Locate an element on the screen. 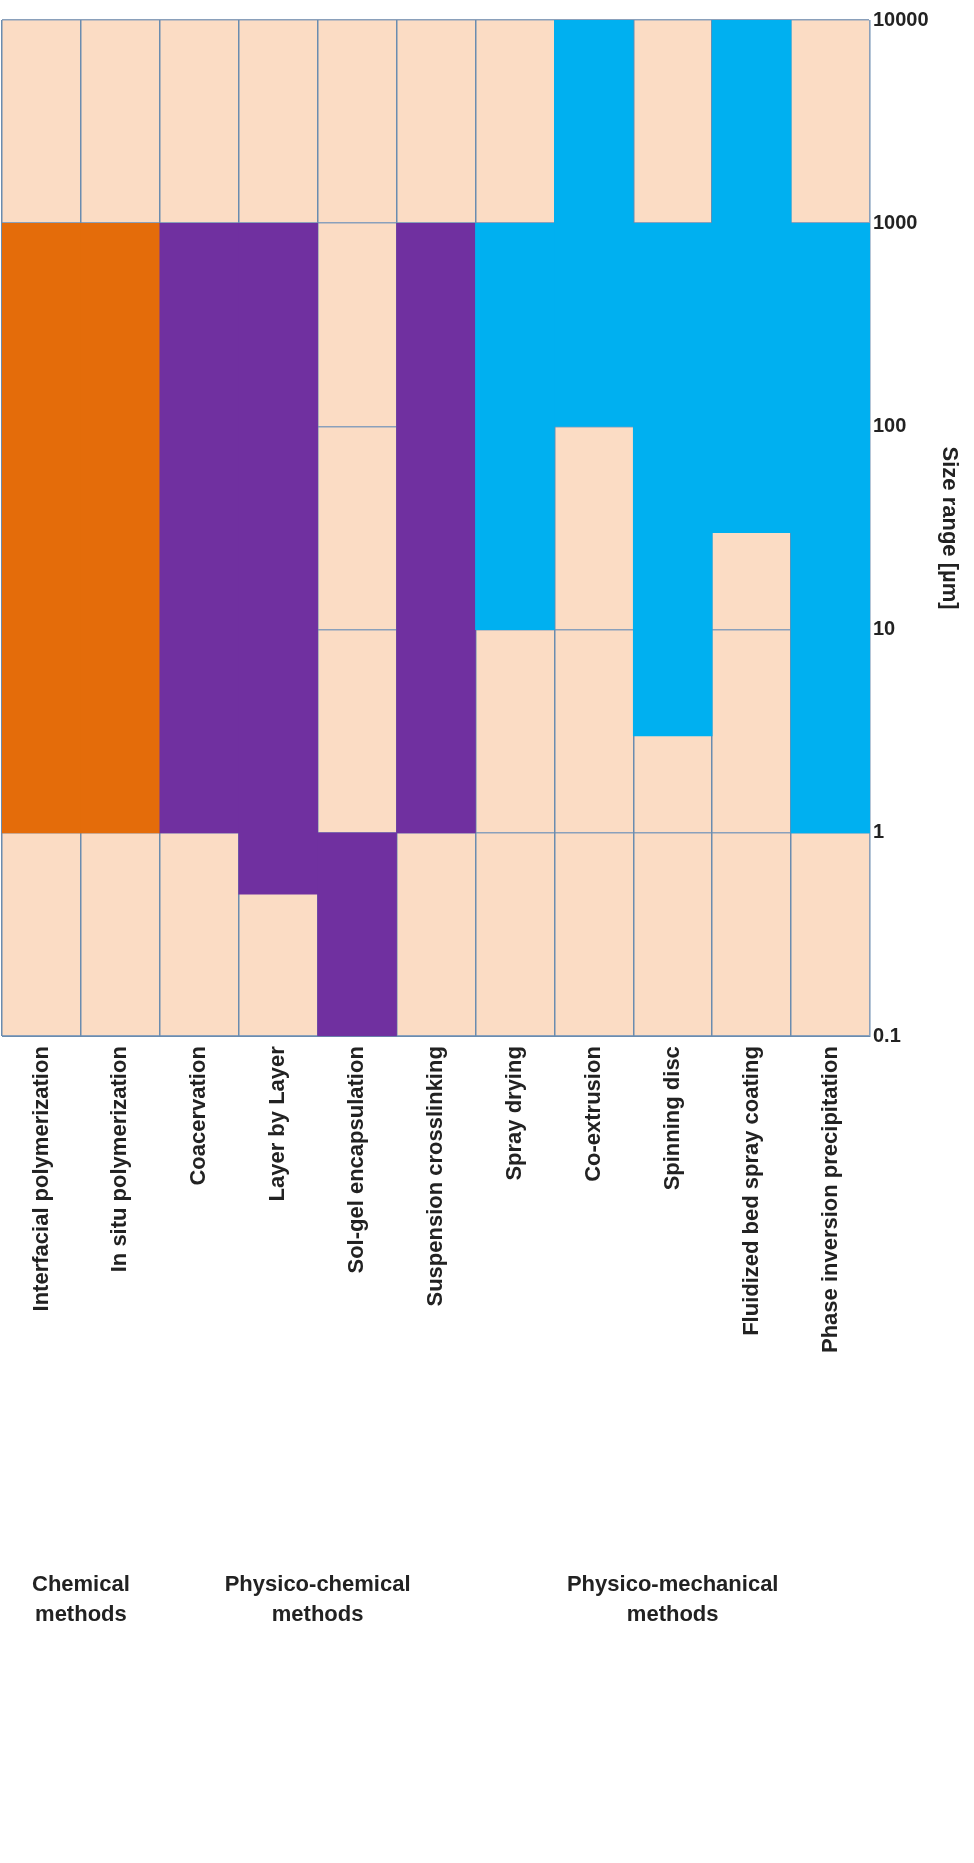 The image size is (974, 1863). y-tick-label: 10000 is located at coordinates (900, 18).